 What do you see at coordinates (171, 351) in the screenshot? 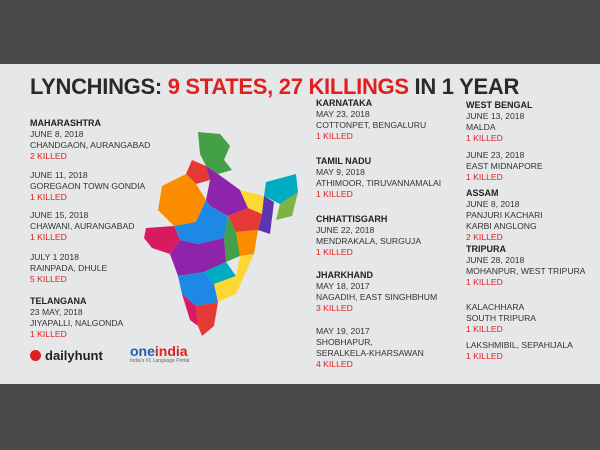
I see `oneindia-wordmark-b: india` at bounding box center [171, 351].